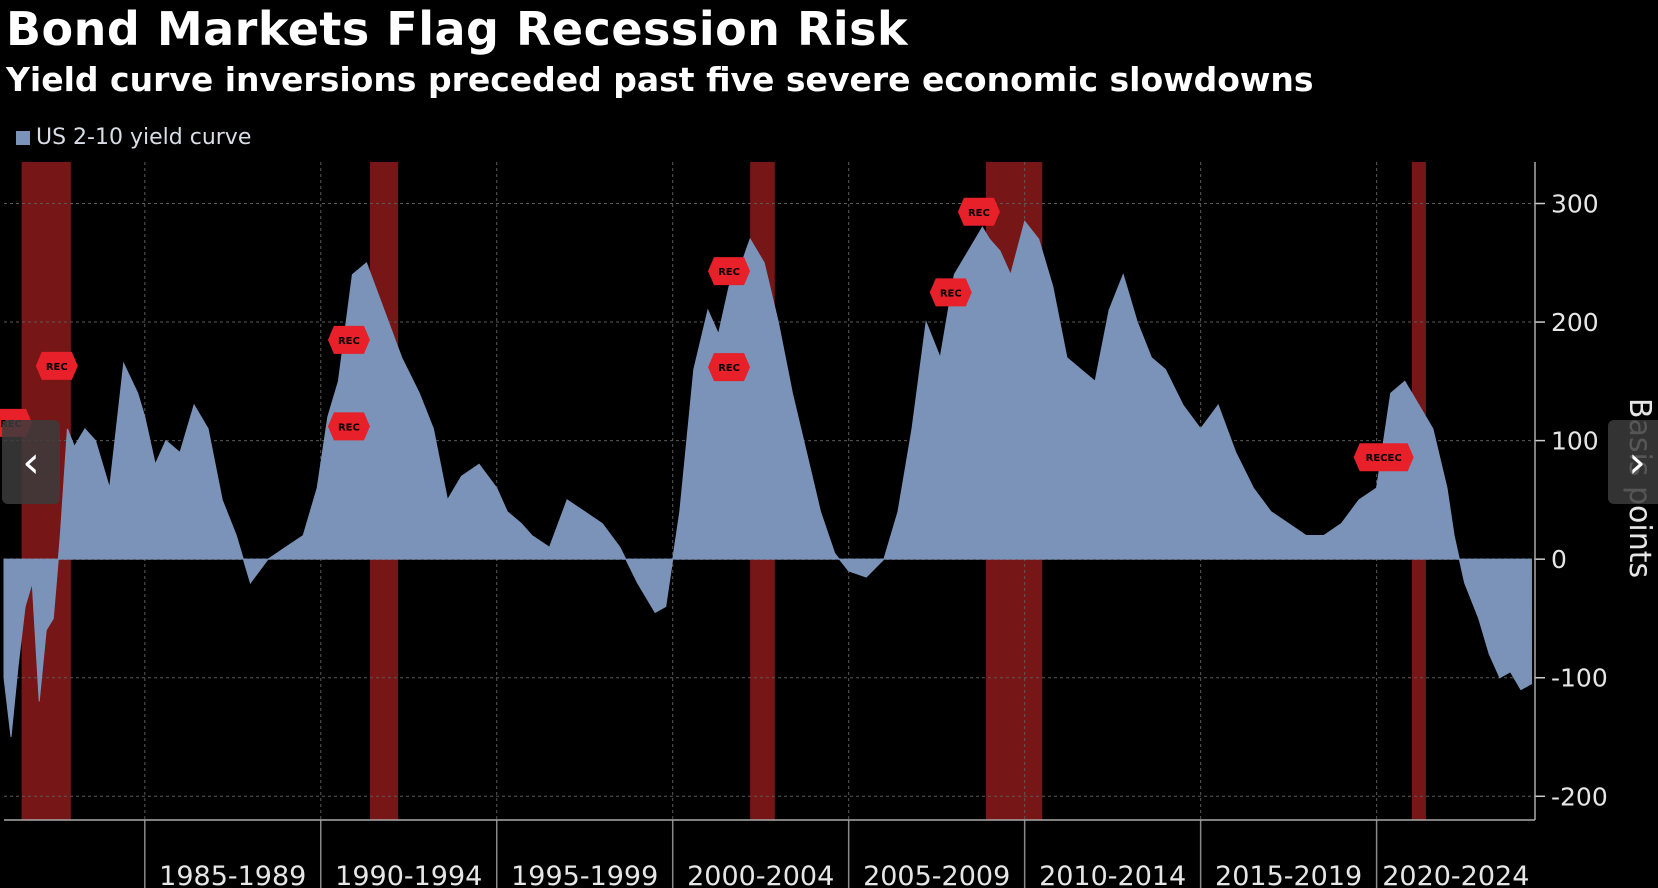  I want to click on y-tick-label: 0, so click(1559, 559).